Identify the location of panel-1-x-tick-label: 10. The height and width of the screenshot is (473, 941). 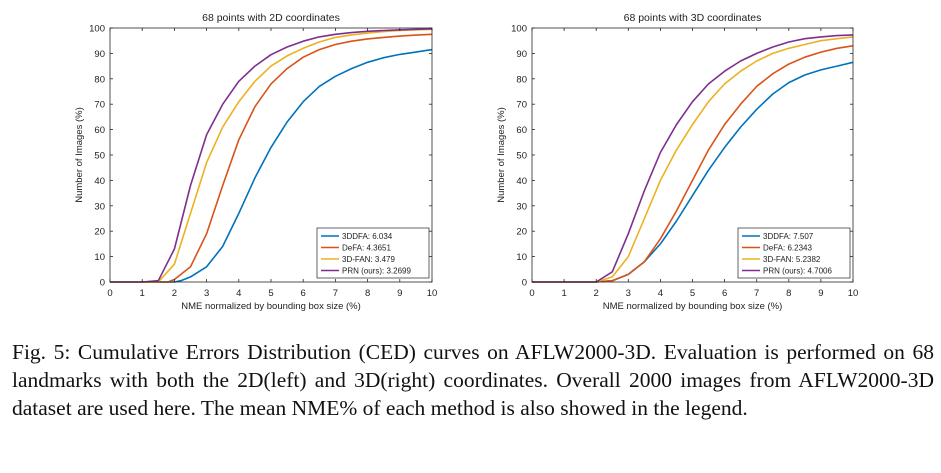
(432, 293).